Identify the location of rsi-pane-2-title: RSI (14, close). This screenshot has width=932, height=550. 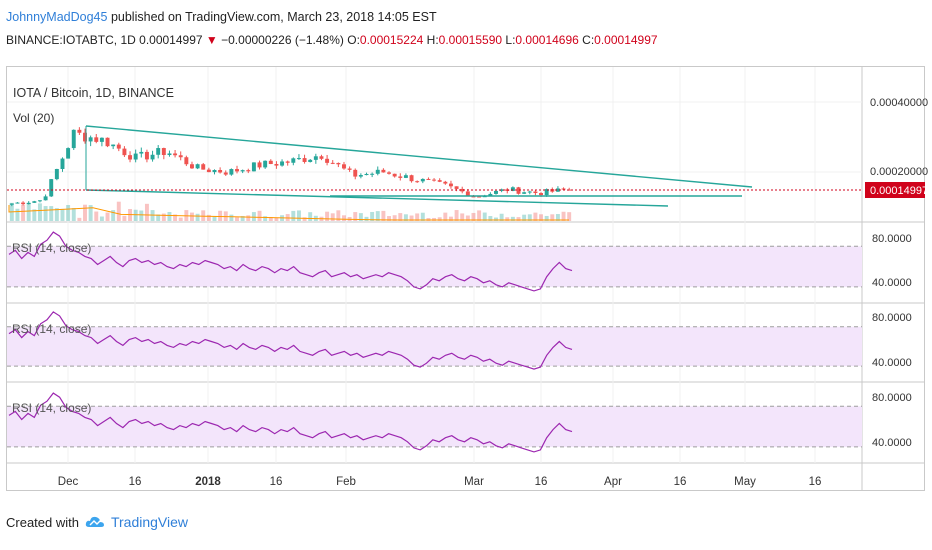
(51, 329).